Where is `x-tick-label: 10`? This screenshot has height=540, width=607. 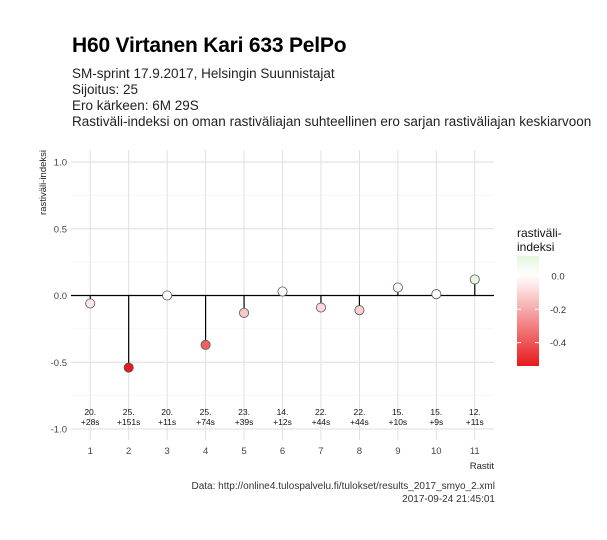 x-tick-label: 10 is located at coordinates (436, 451).